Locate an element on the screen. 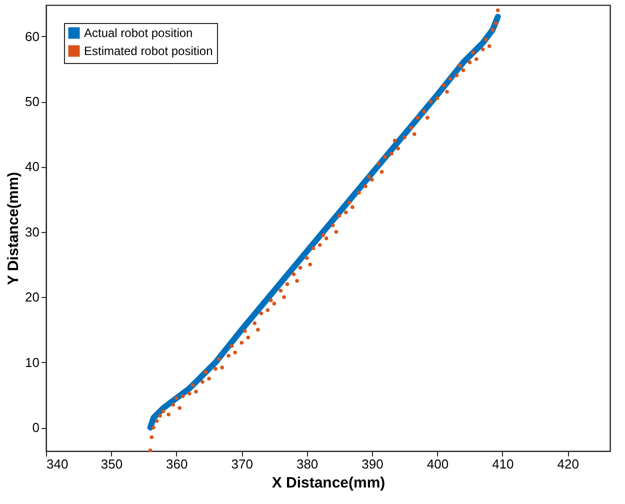  x-tick-label: 370 is located at coordinates (242, 464).